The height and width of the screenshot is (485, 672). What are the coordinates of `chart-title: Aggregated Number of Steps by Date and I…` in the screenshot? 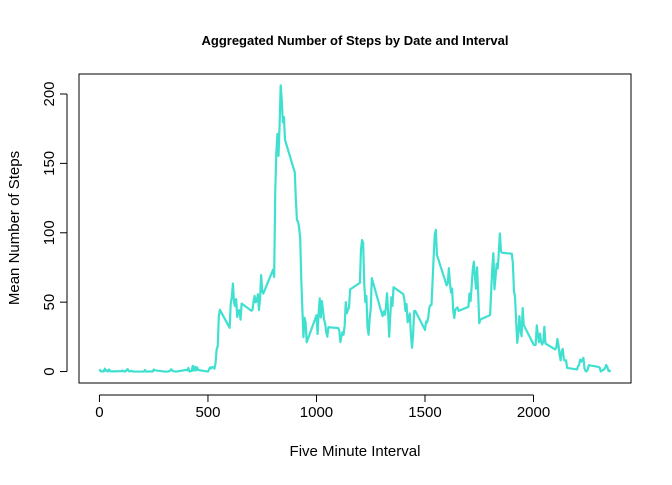 It's located at (354, 40).